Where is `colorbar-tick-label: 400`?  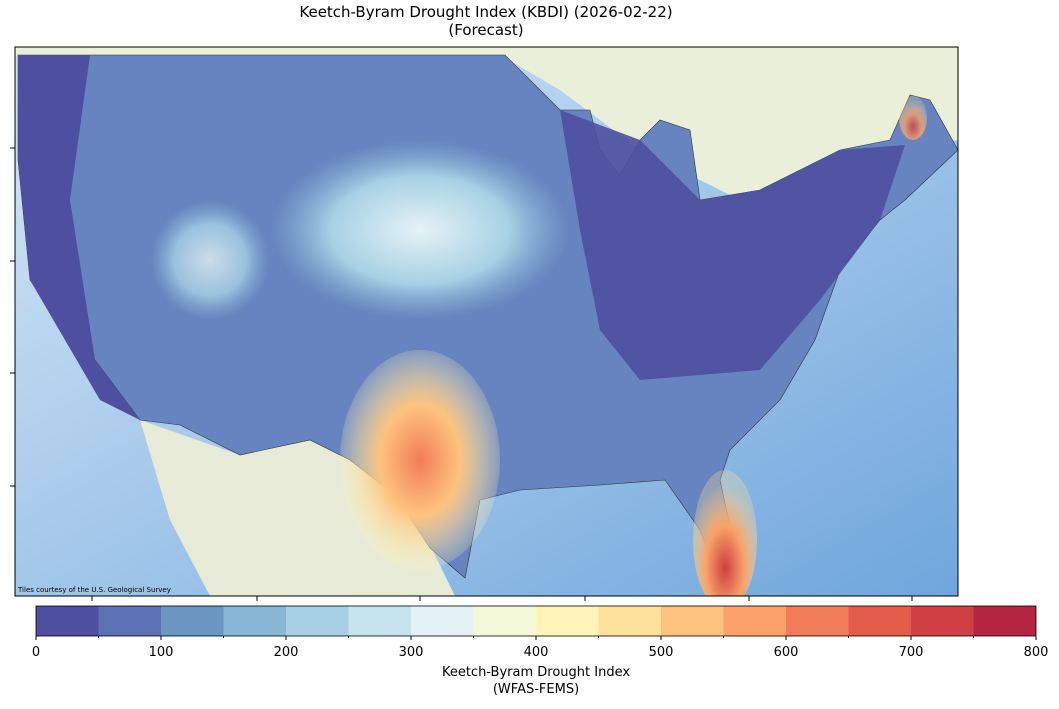
colorbar-tick-label: 400 is located at coordinates (536, 652).